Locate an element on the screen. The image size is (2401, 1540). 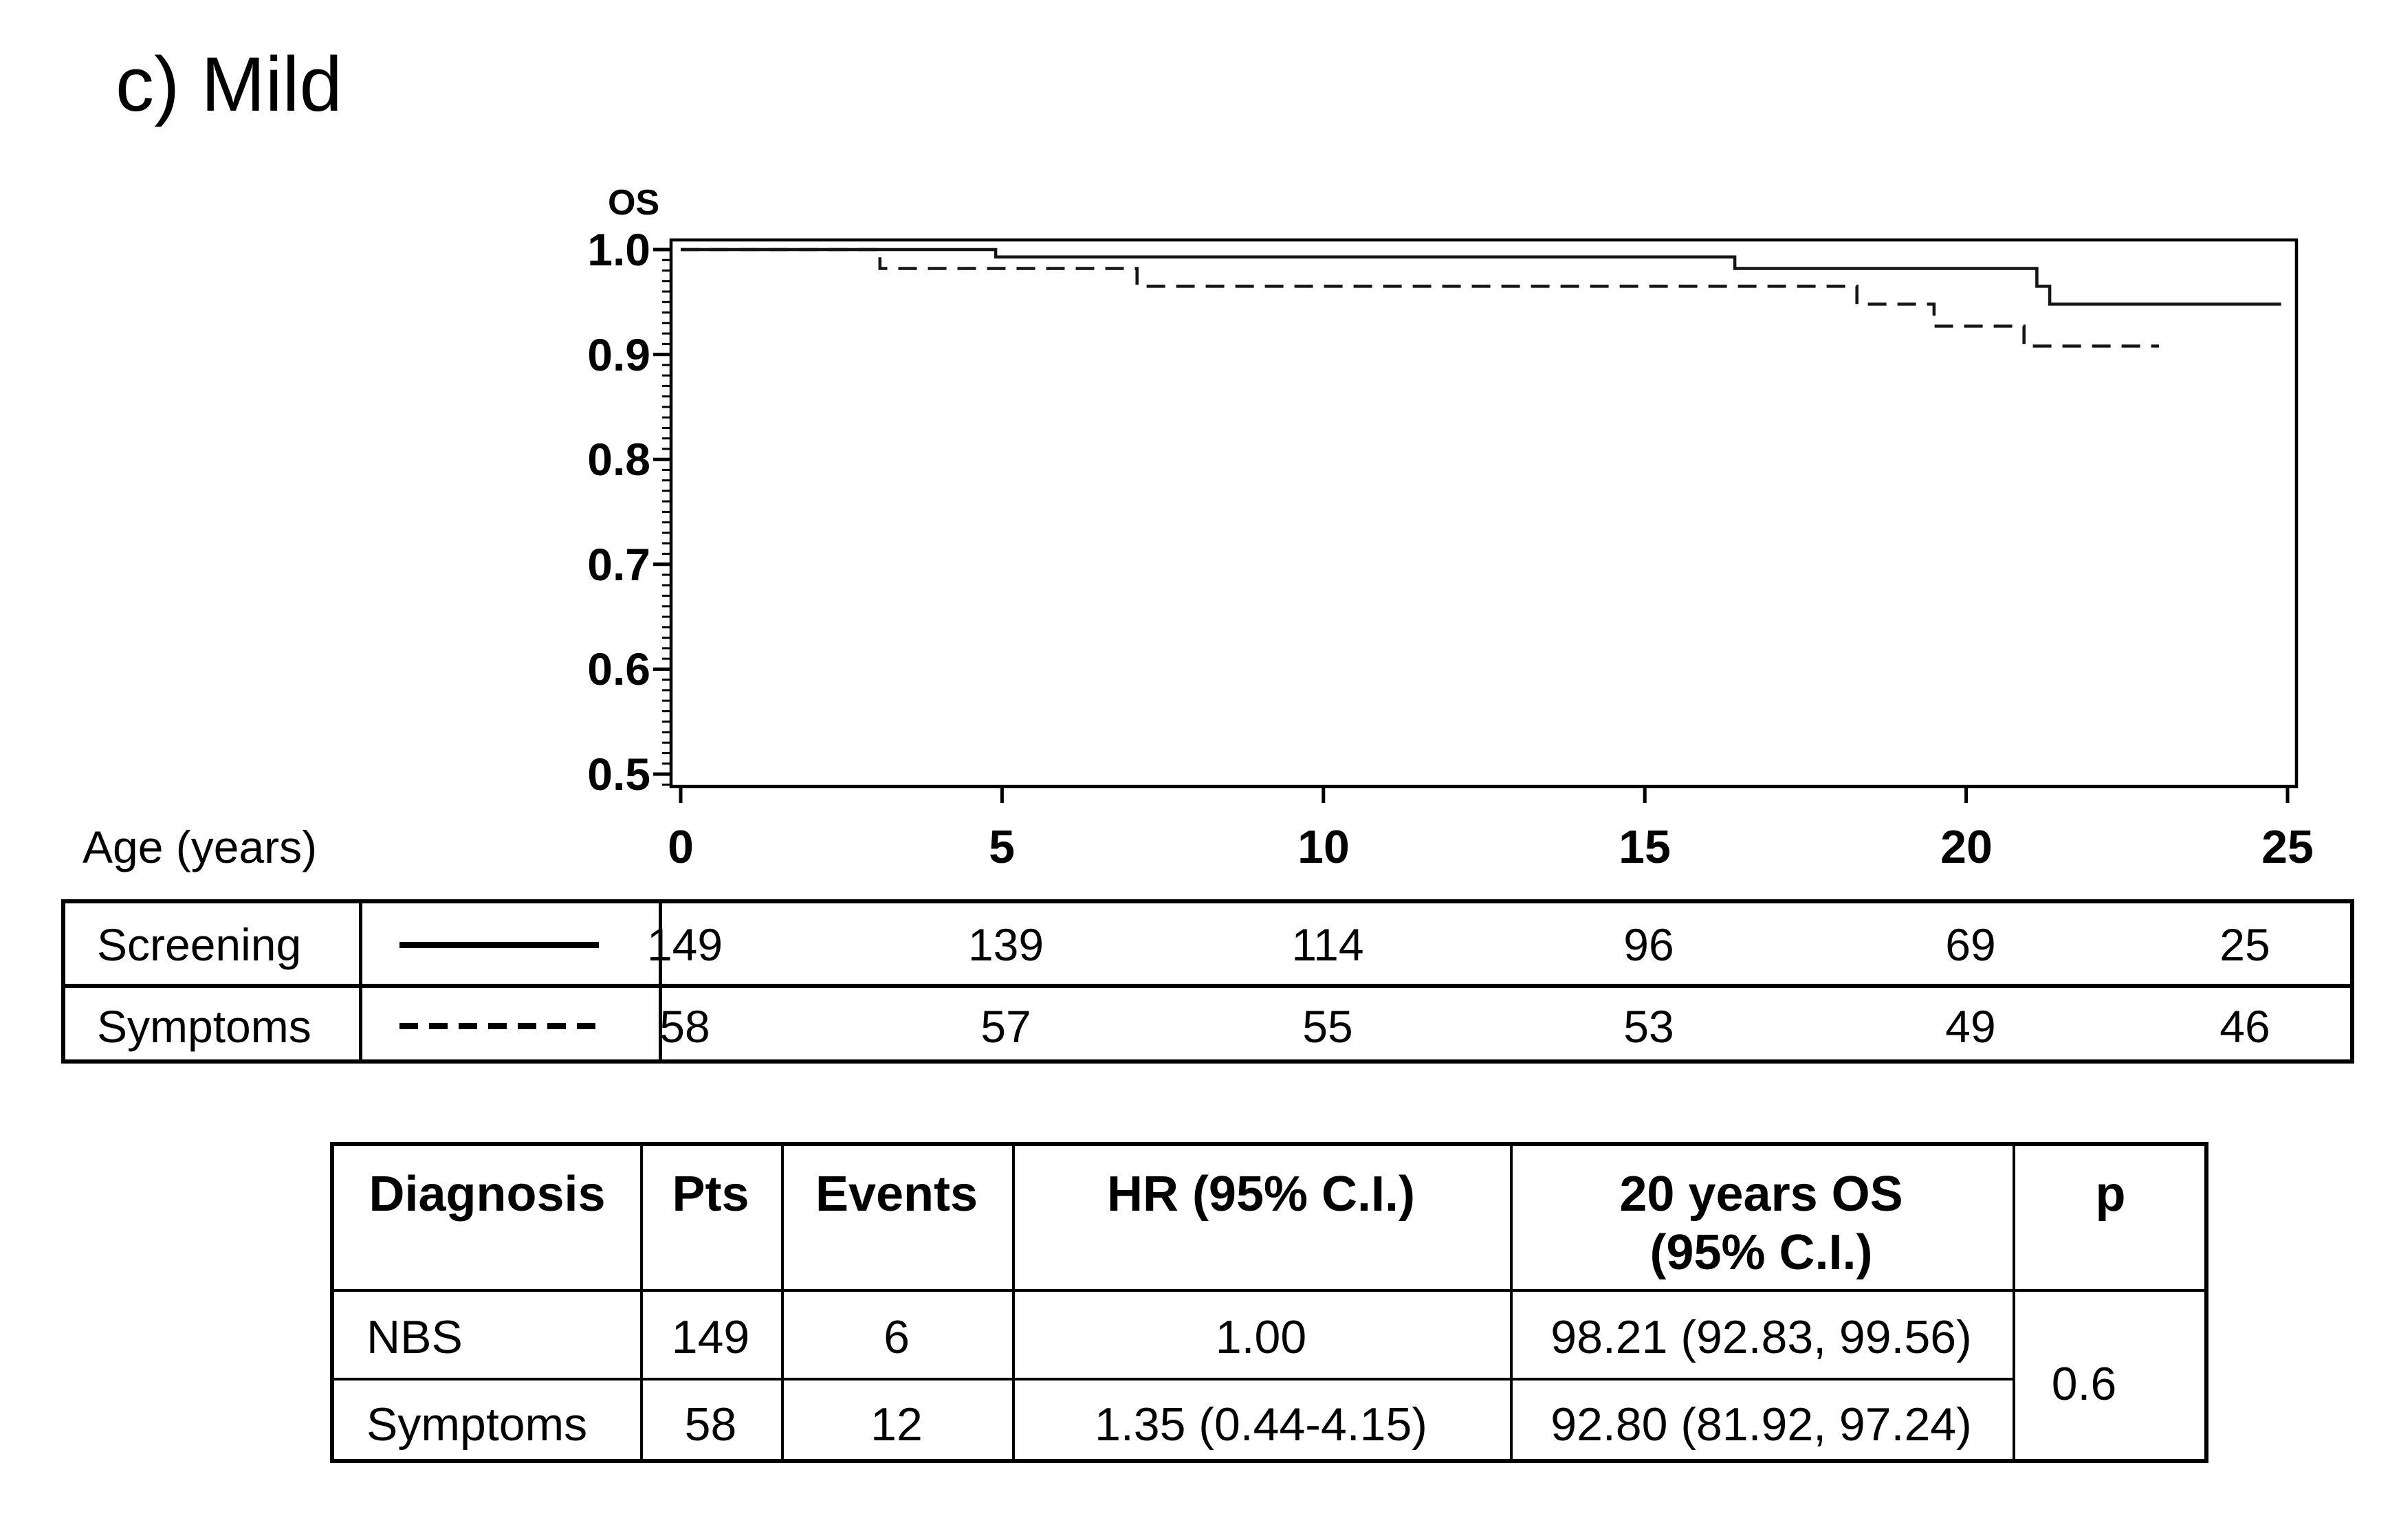
stats-divider-hr-os is located at coordinates (1511, 1302).